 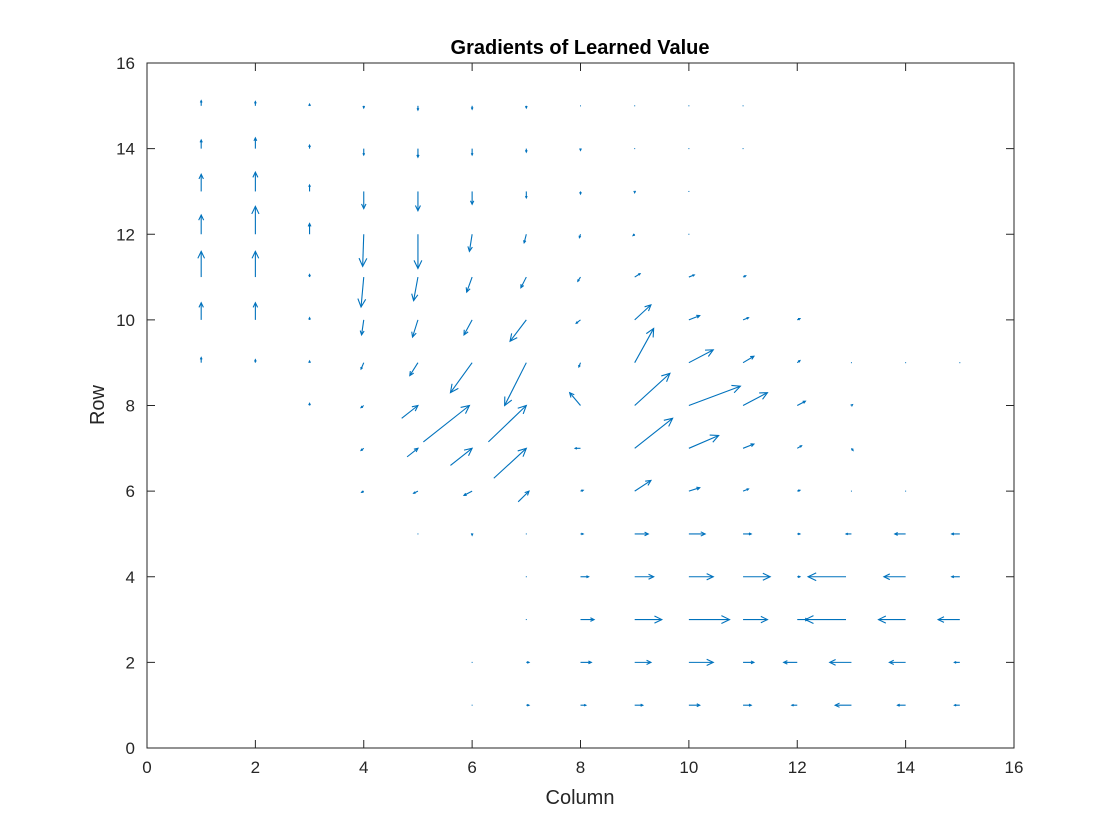 I want to click on y-tick-label: 10, so click(x=125, y=320).